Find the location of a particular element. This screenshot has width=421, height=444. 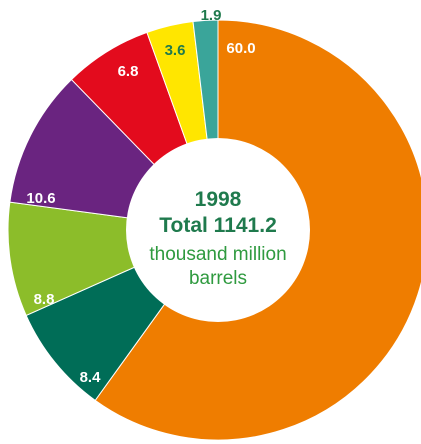

center-year: 1998 is located at coordinates (218, 199).